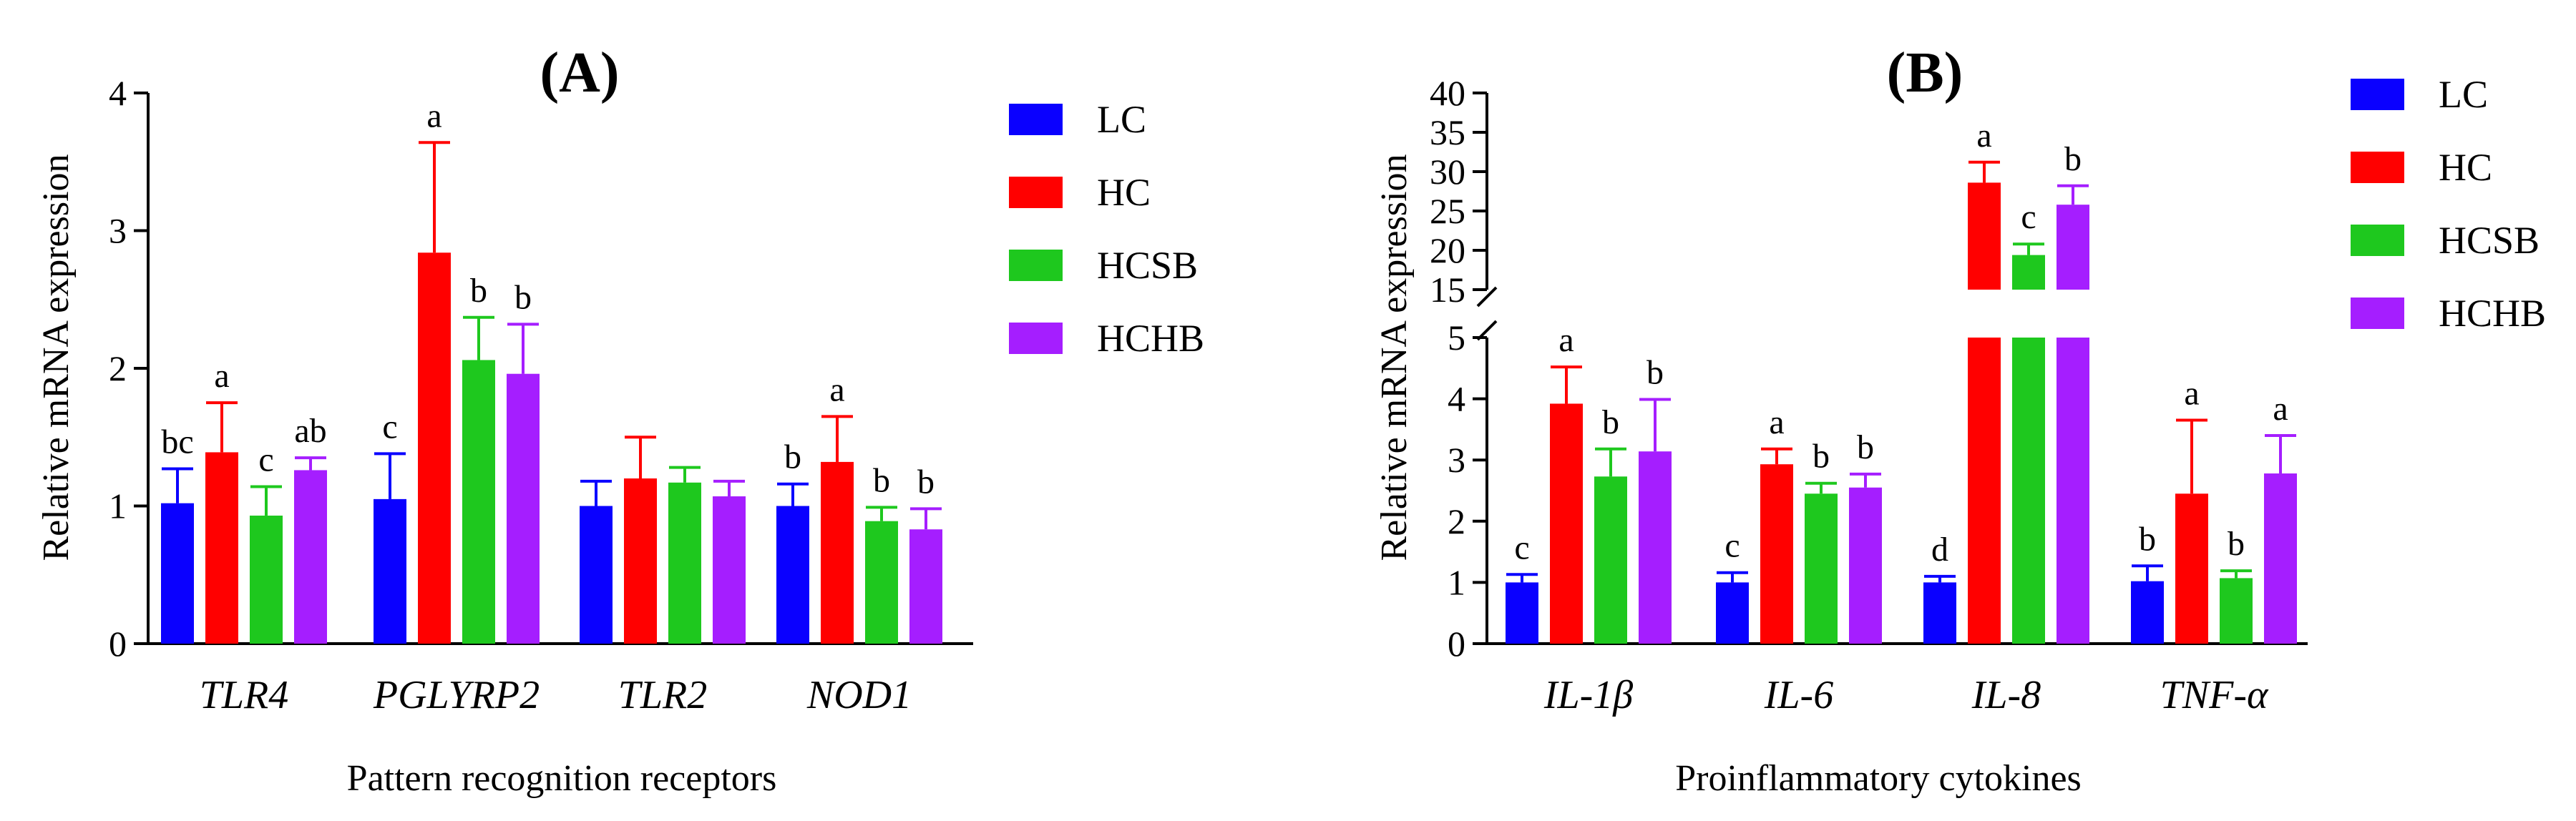 Image resolution: width=2576 pixels, height=821 pixels. I want to click on panel-b-y-tick-label: 1, so click(1456, 582).